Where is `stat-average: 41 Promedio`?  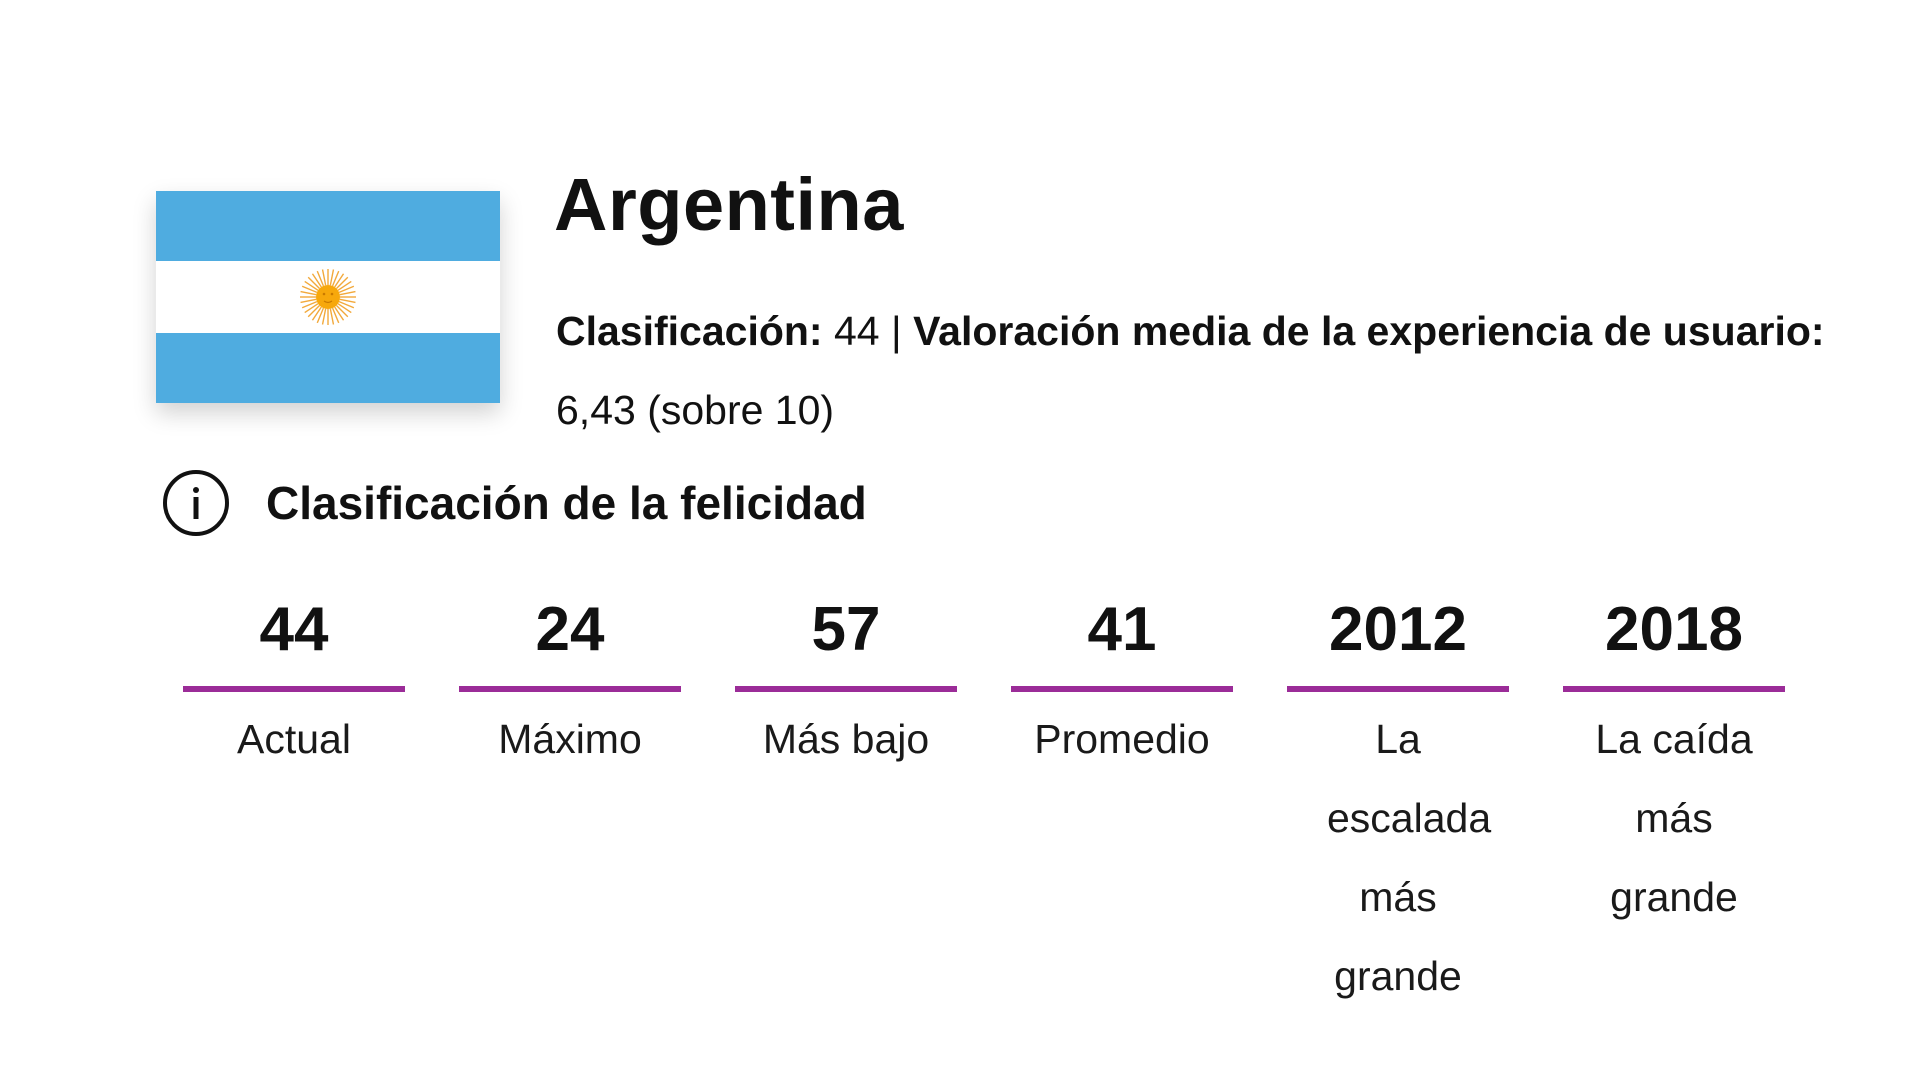 stat-average: 41 Promedio is located at coordinates (1122, 803).